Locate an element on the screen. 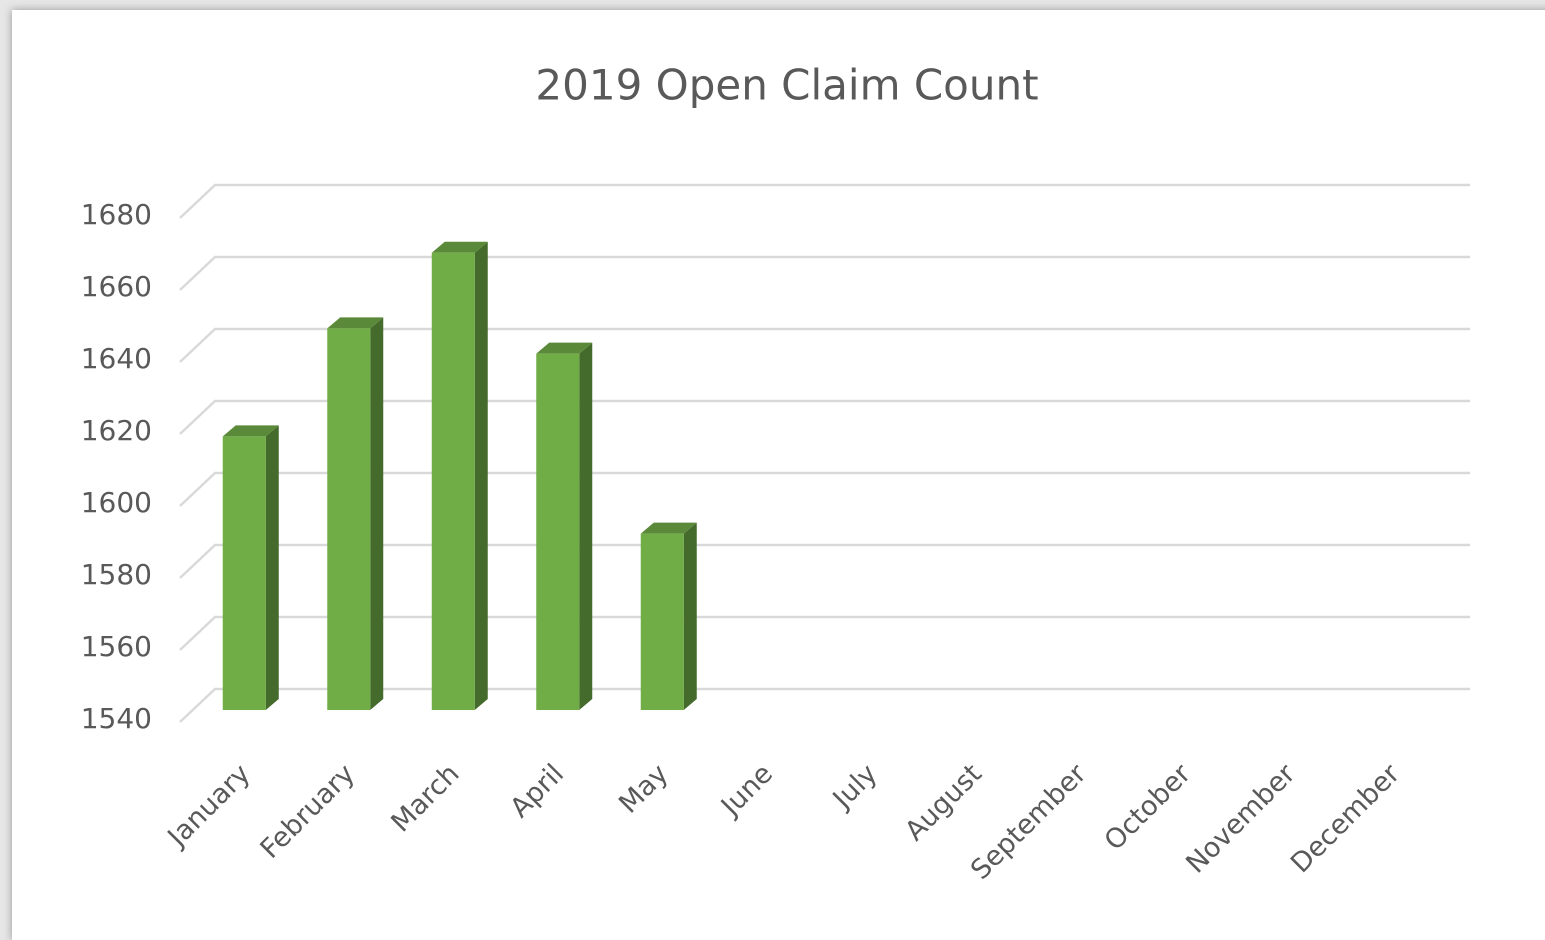 The width and height of the screenshot is (1545, 940). y-tick-label: 1640 is located at coordinates (116, 358).